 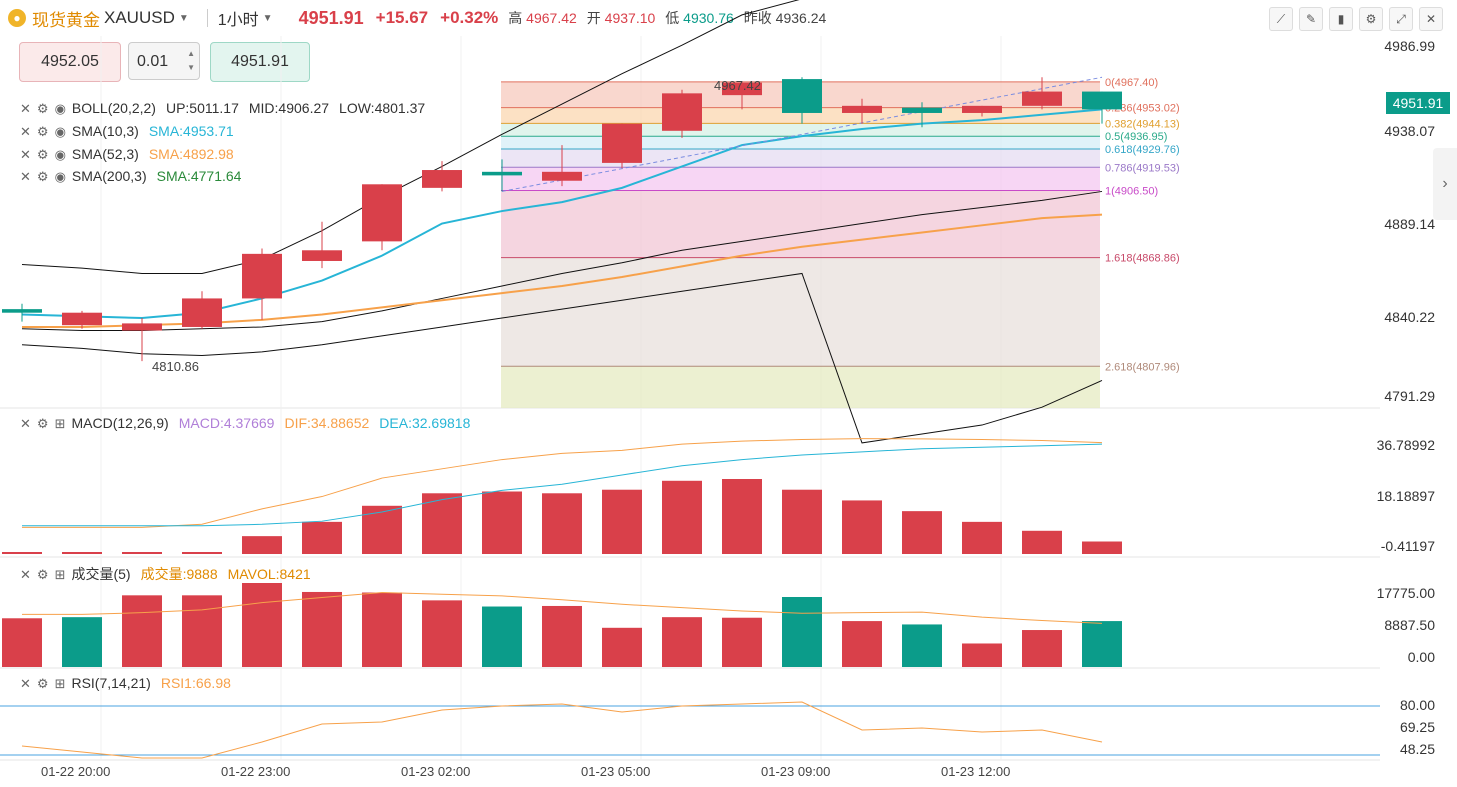 I want to click on low-stat: 低 4930.76, so click(x=699, y=18).